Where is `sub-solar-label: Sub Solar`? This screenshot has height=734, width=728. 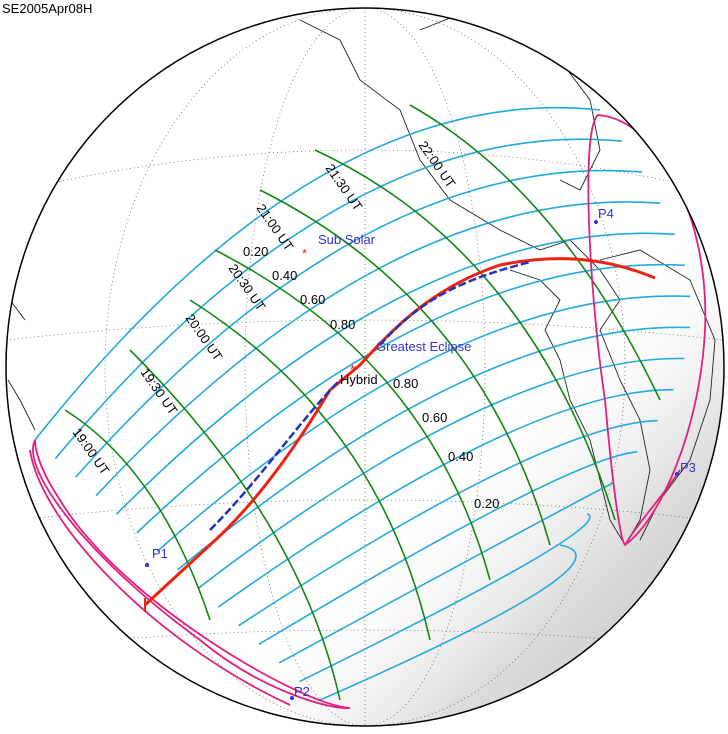
sub-solar-label: Sub Solar is located at coordinates (347, 239).